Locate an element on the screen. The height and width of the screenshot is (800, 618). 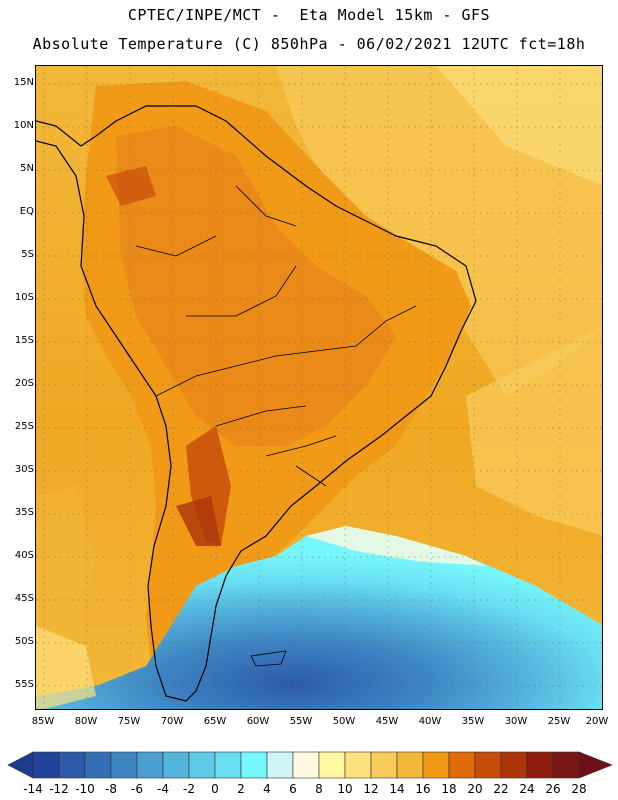
colorbar-label: 18 is located at coordinates (449, 789).